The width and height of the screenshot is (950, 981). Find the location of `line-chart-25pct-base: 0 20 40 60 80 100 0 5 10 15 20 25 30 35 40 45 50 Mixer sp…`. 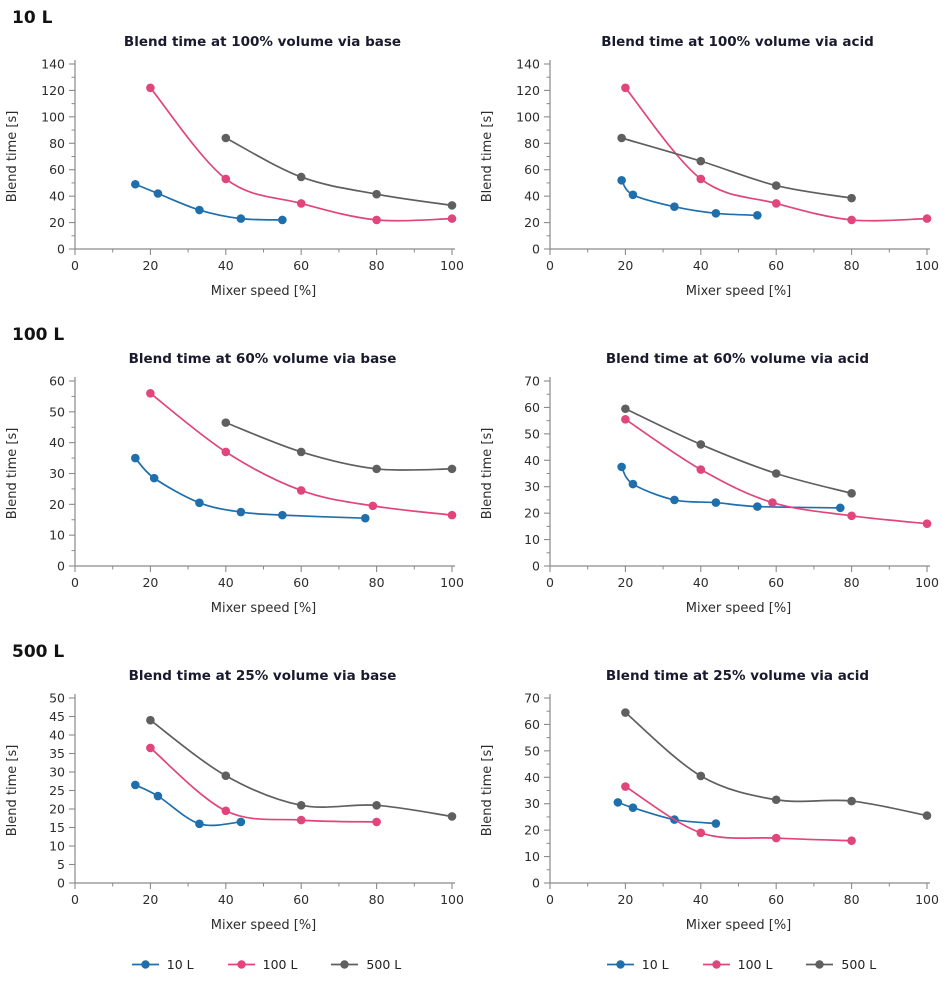

line-chart-25pct-base: 0 20 40 60 80 100 0 5 10 15 20 25 30 35 40 45 50 Mixer sp… is located at coordinates (234, 811).